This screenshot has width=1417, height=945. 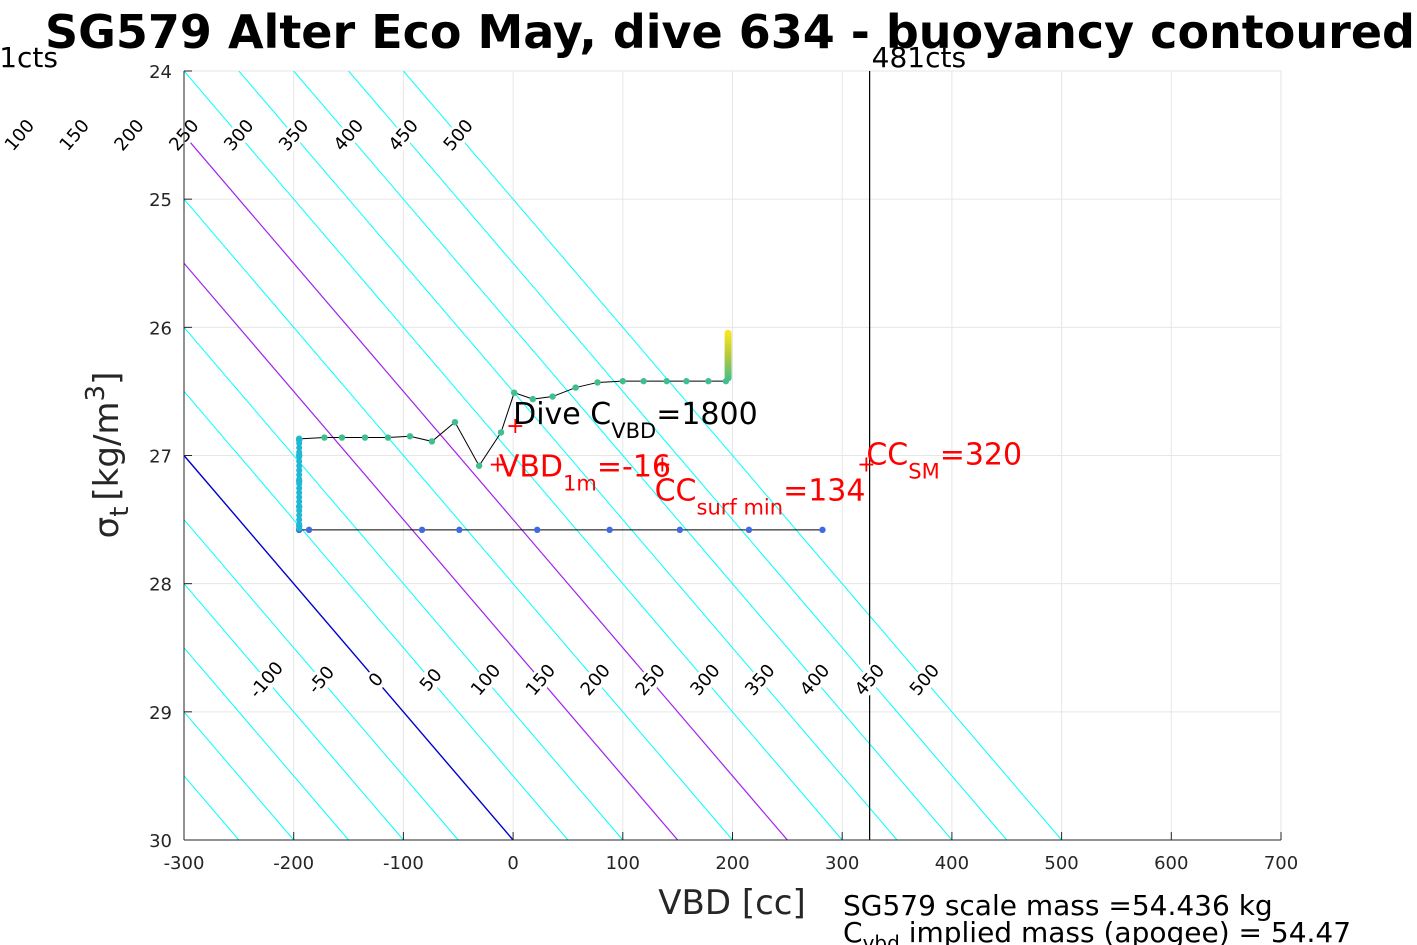 I want to click on y-tick-label: 29, so click(x=160, y=713).